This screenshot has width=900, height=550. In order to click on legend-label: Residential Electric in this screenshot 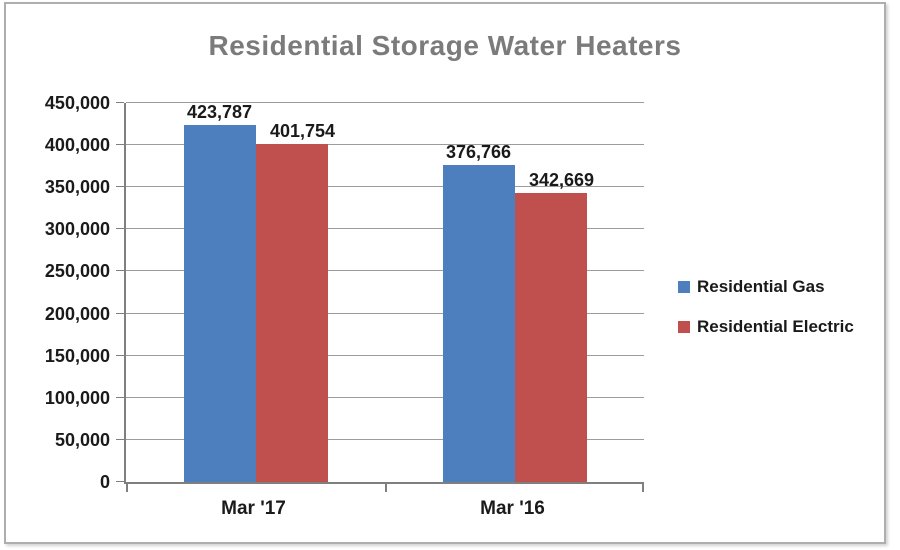, I will do `click(775, 326)`.